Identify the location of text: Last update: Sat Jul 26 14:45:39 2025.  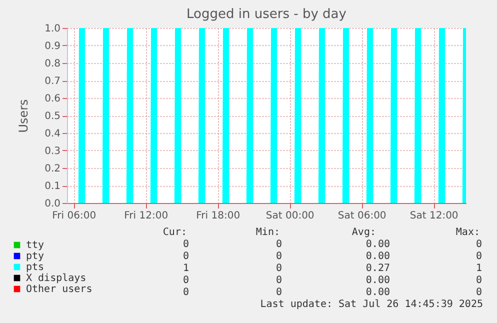
(371, 304).